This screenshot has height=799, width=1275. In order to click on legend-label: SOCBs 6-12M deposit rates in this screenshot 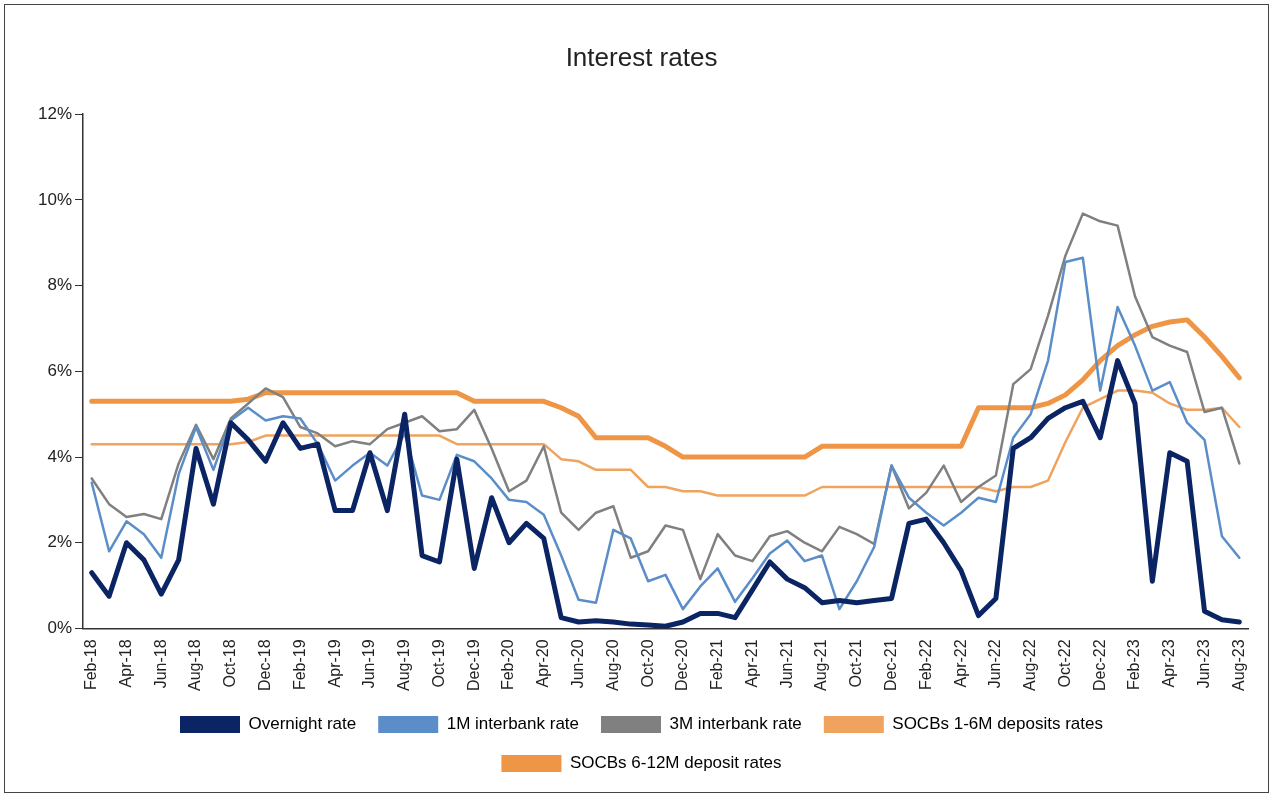, I will do `click(675, 763)`.